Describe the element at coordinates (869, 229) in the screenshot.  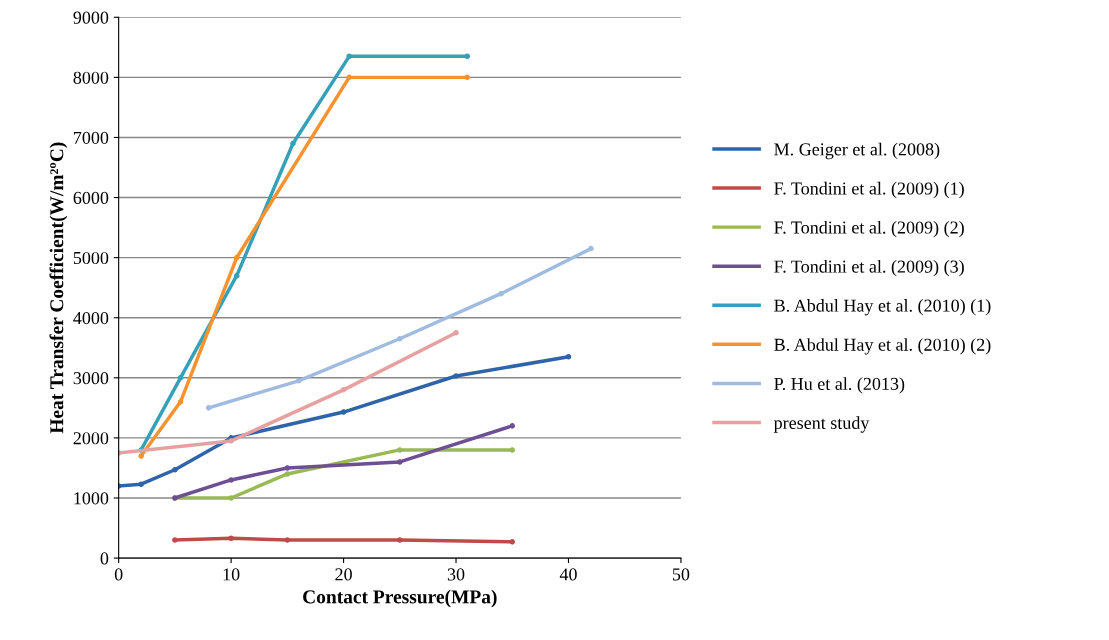
I see `legend-label: F. Tondini et al. (2009) (2)` at that location.